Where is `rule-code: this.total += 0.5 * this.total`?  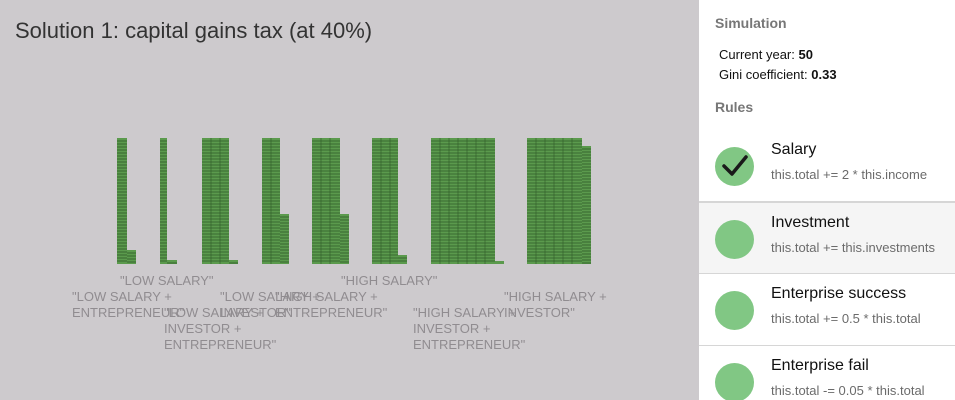 rule-code: this.total += 0.5 * this.total is located at coordinates (846, 318).